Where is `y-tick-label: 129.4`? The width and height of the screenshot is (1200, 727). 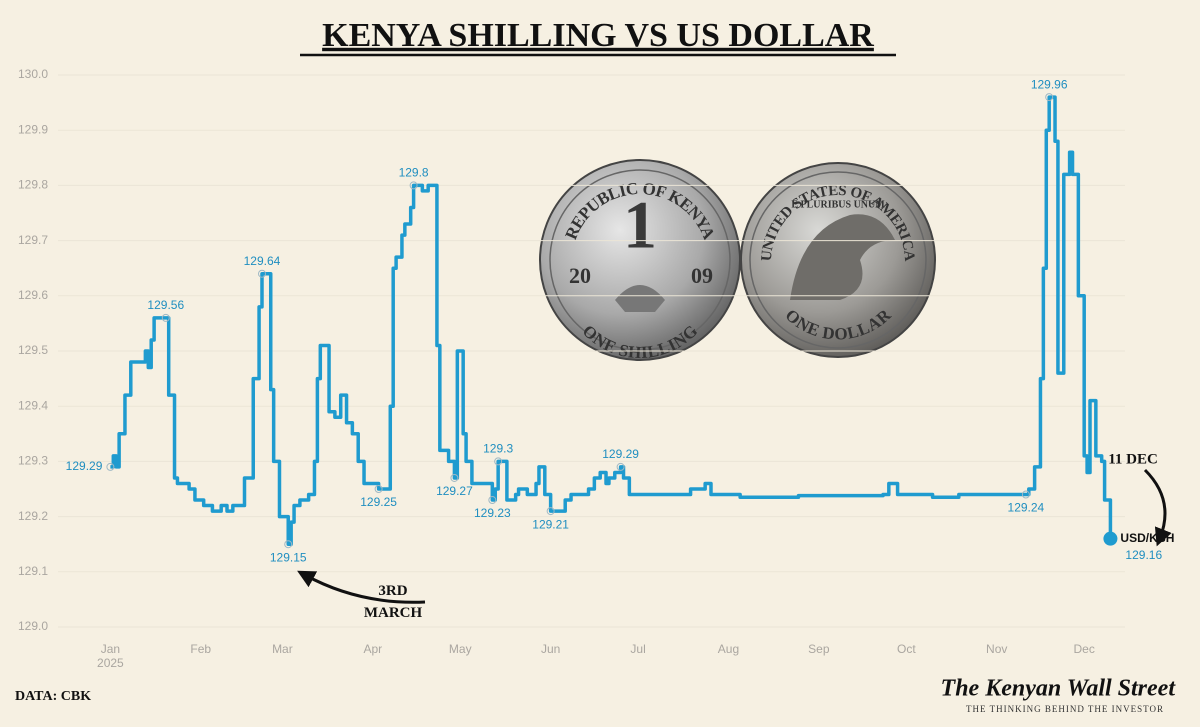 y-tick-label: 129.4 is located at coordinates (33, 405).